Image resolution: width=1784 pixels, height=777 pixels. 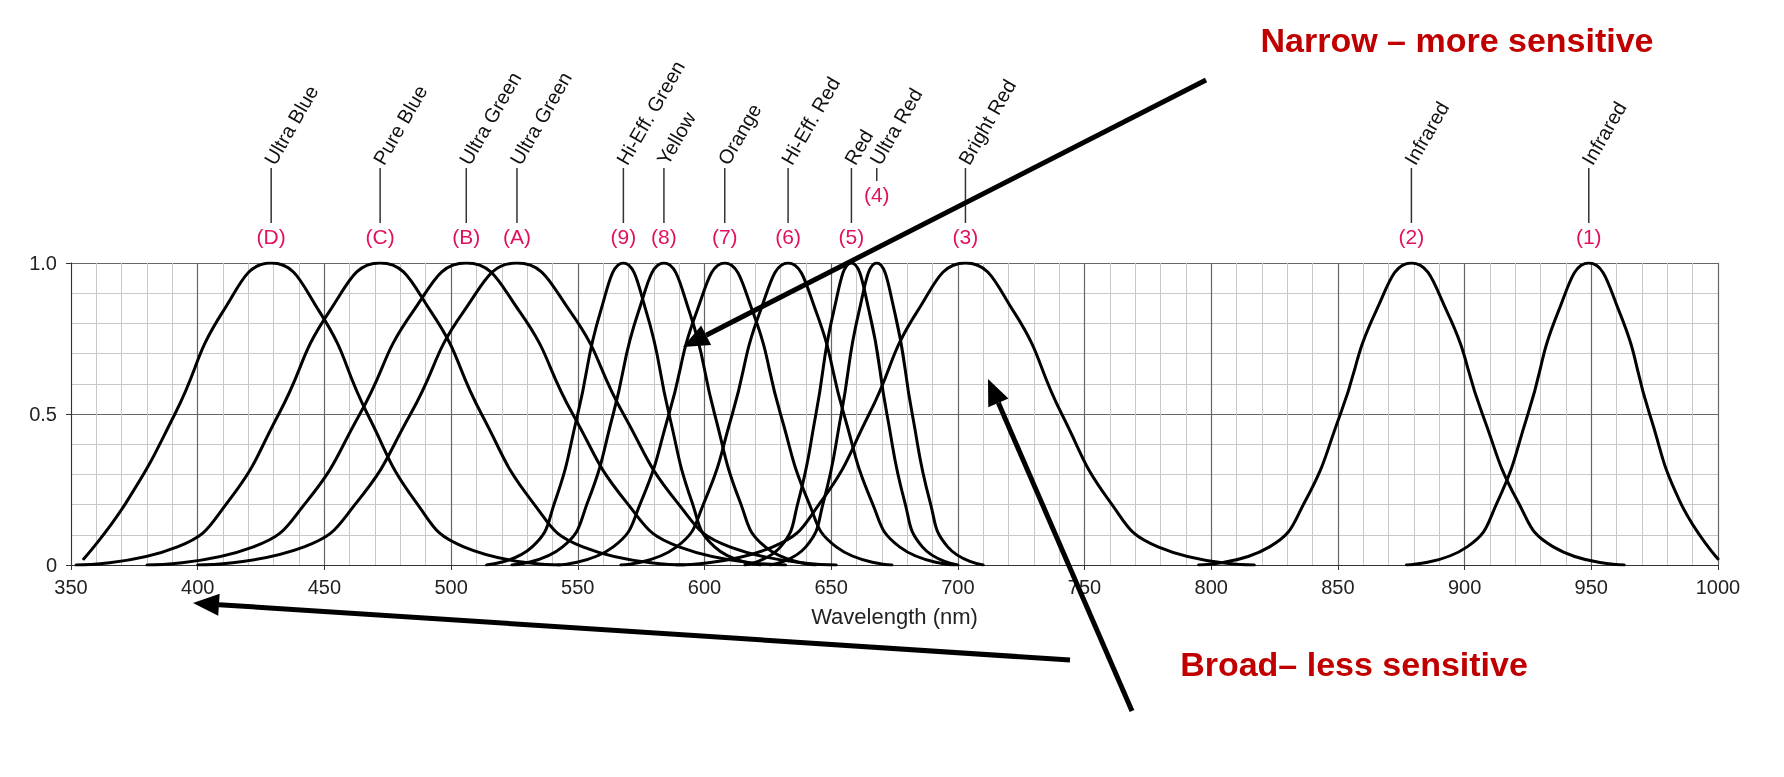 I want to click on x-tick-label: 450, so click(x=324, y=587).